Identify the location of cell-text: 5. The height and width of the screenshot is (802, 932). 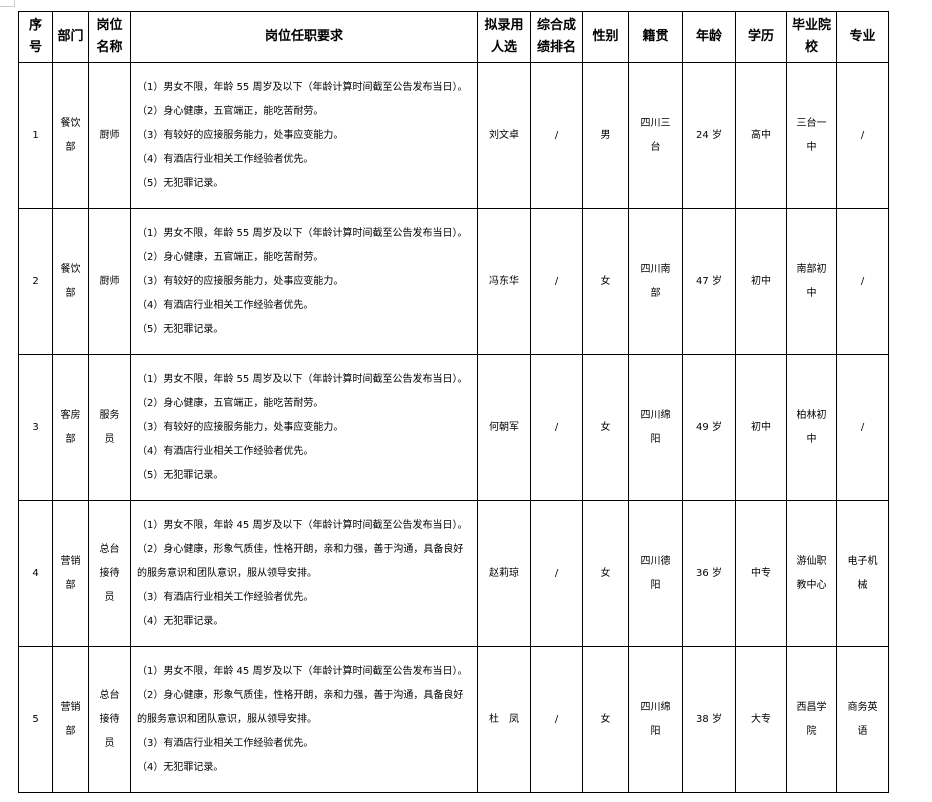
(35, 719).